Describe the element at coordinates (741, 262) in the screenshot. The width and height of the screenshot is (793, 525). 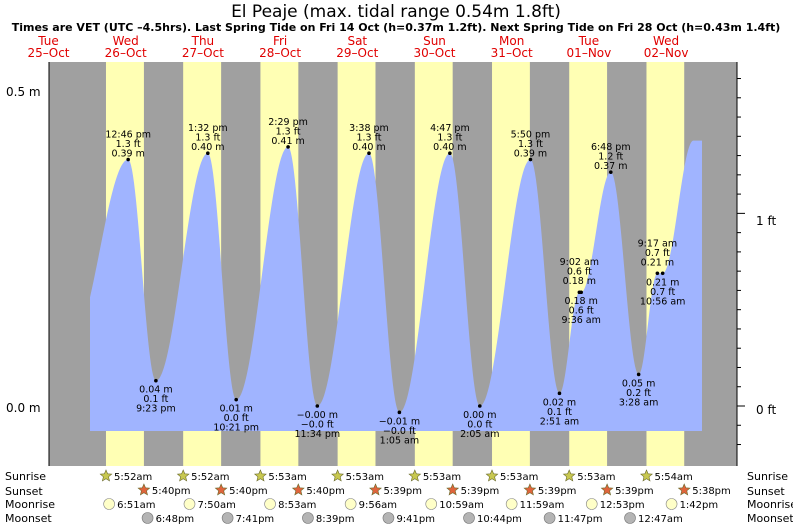
I see `right-axis-ticks` at that location.